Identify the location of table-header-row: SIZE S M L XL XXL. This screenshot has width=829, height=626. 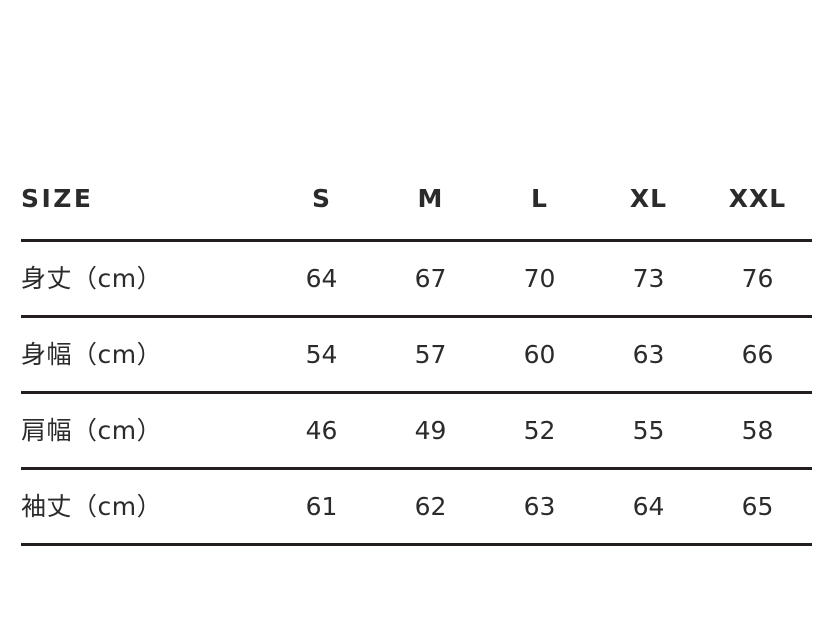
(416, 203).